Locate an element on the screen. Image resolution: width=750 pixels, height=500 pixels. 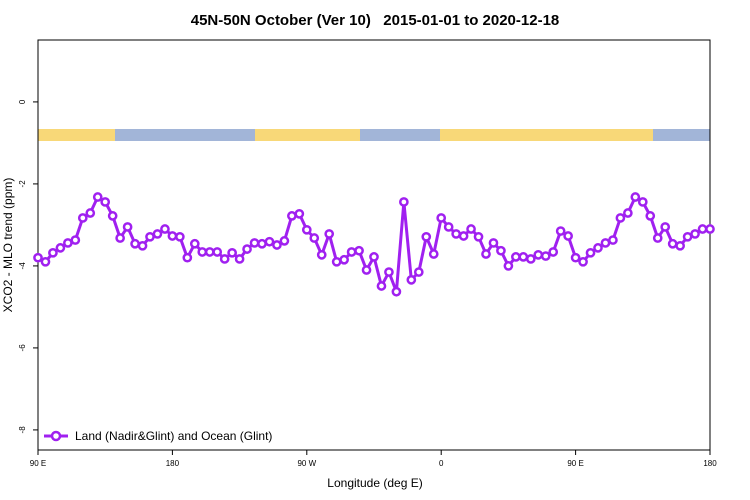
y-tick-label: -4 is located at coordinates (22, 266).